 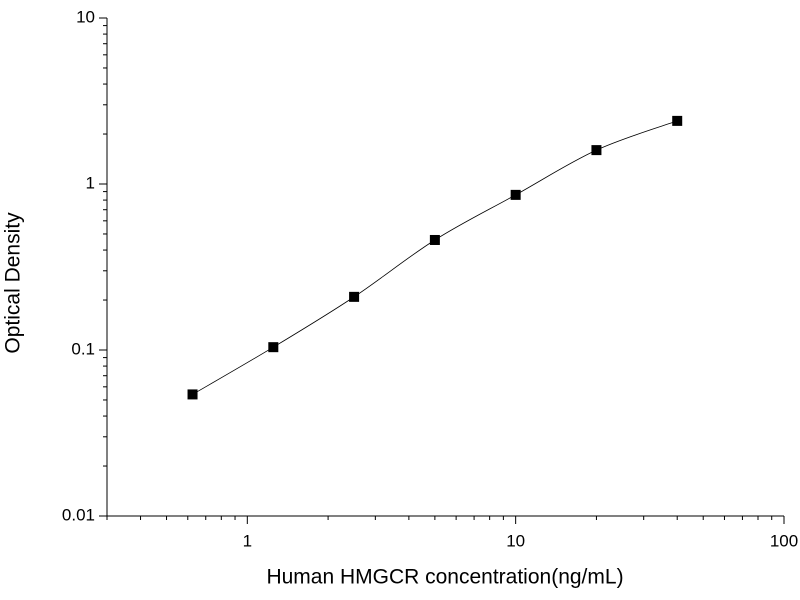 What do you see at coordinates (515, 540) in the screenshot?
I see `x-tick-label: 10` at bounding box center [515, 540].